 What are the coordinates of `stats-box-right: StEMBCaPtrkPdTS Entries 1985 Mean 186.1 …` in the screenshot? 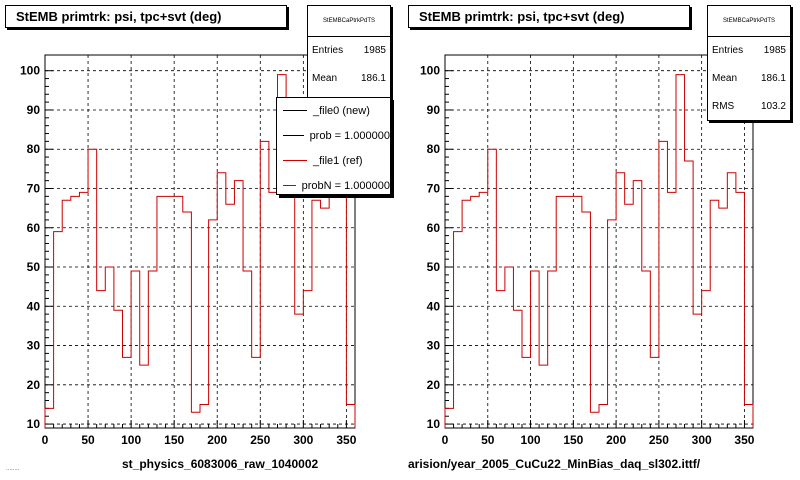 It's located at (749, 63).